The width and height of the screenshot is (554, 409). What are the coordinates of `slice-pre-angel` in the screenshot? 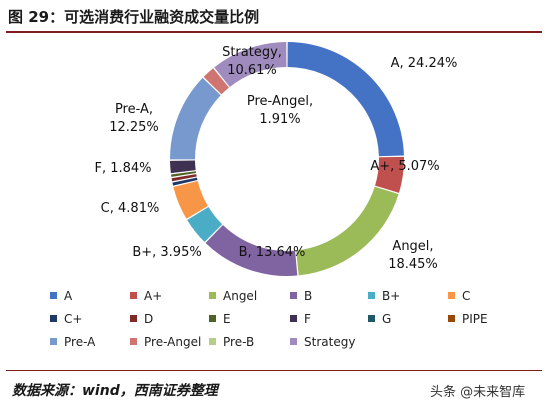 It's located at (216, 81).